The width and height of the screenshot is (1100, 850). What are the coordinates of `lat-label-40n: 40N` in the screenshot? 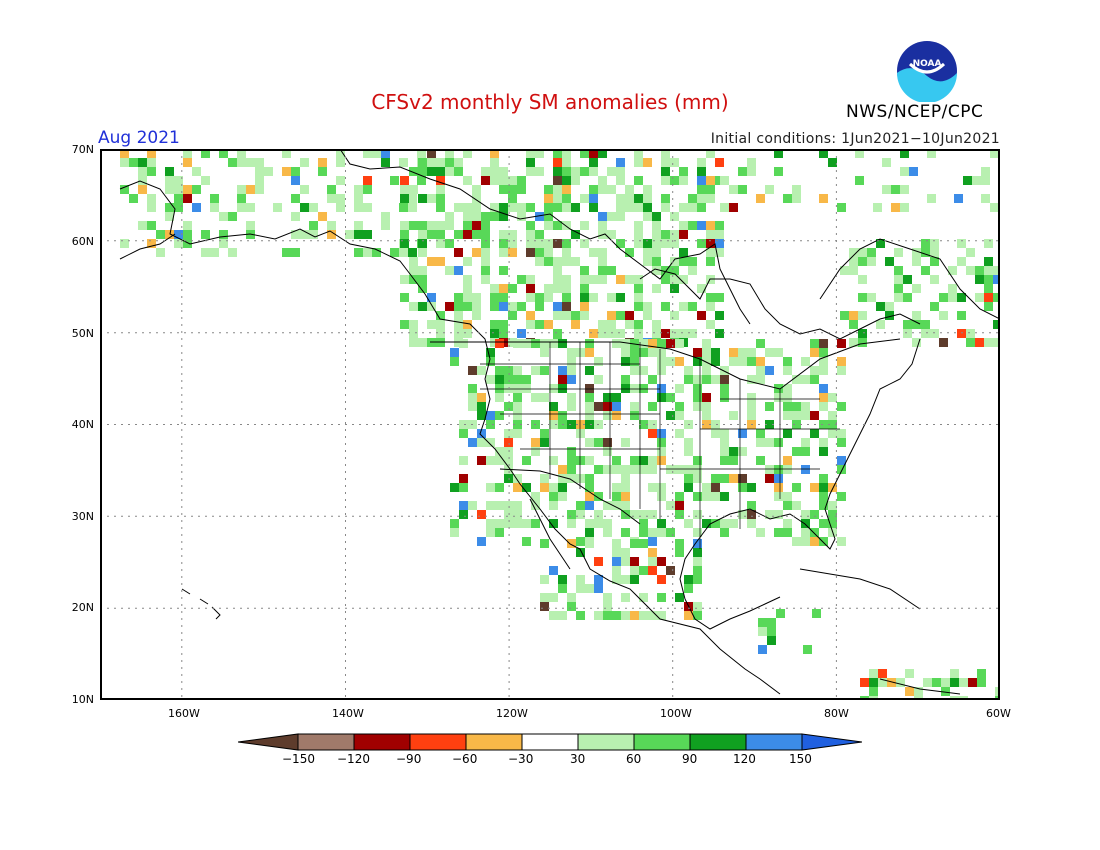 It's located at (82, 424).